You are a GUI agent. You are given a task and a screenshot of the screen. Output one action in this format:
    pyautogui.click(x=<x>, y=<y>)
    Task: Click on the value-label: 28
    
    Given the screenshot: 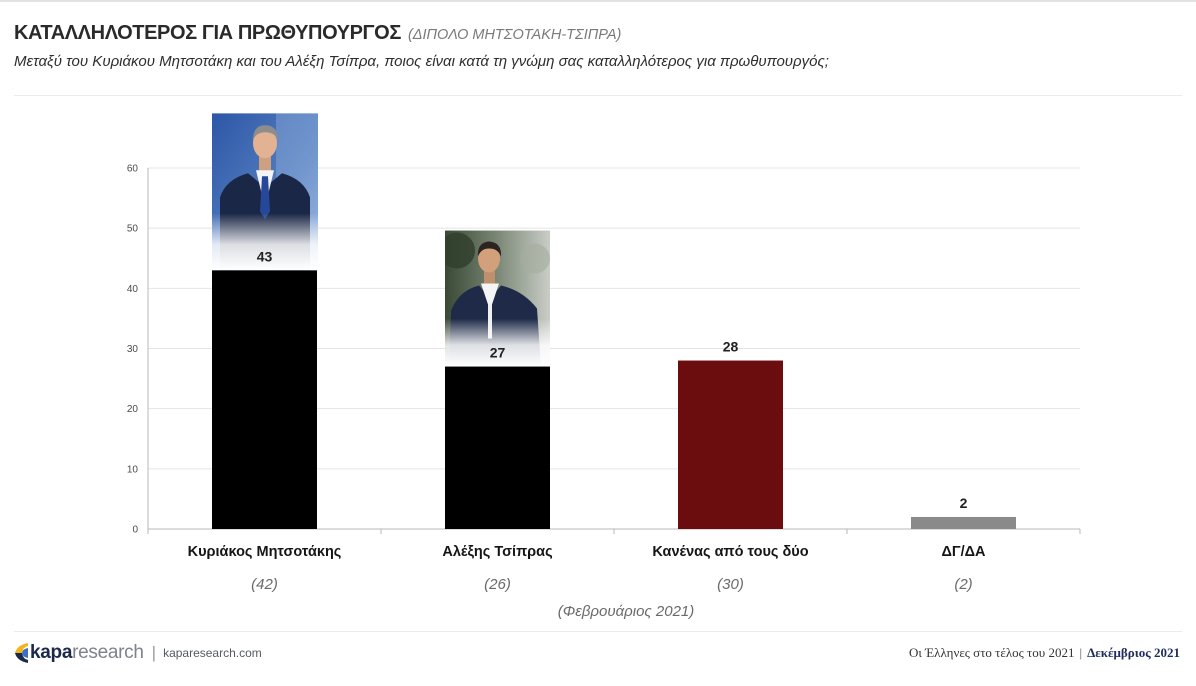 What is the action you would take?
    pyautogui.click(x=731, y=347)
    